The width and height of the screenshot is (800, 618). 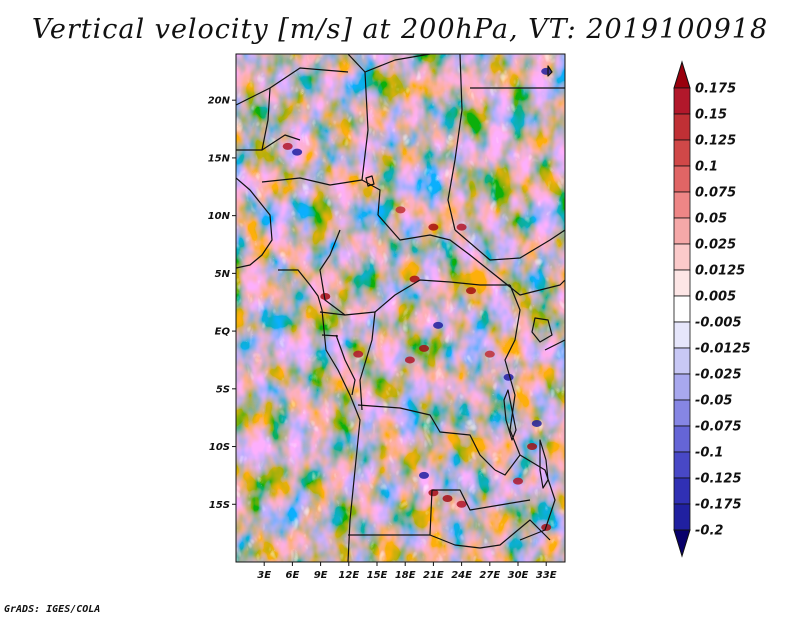 What do you see at coordinates (713, 401) in the screenshot?
I see `colorbar-label: -0.05` at bounding box center [713, 401].